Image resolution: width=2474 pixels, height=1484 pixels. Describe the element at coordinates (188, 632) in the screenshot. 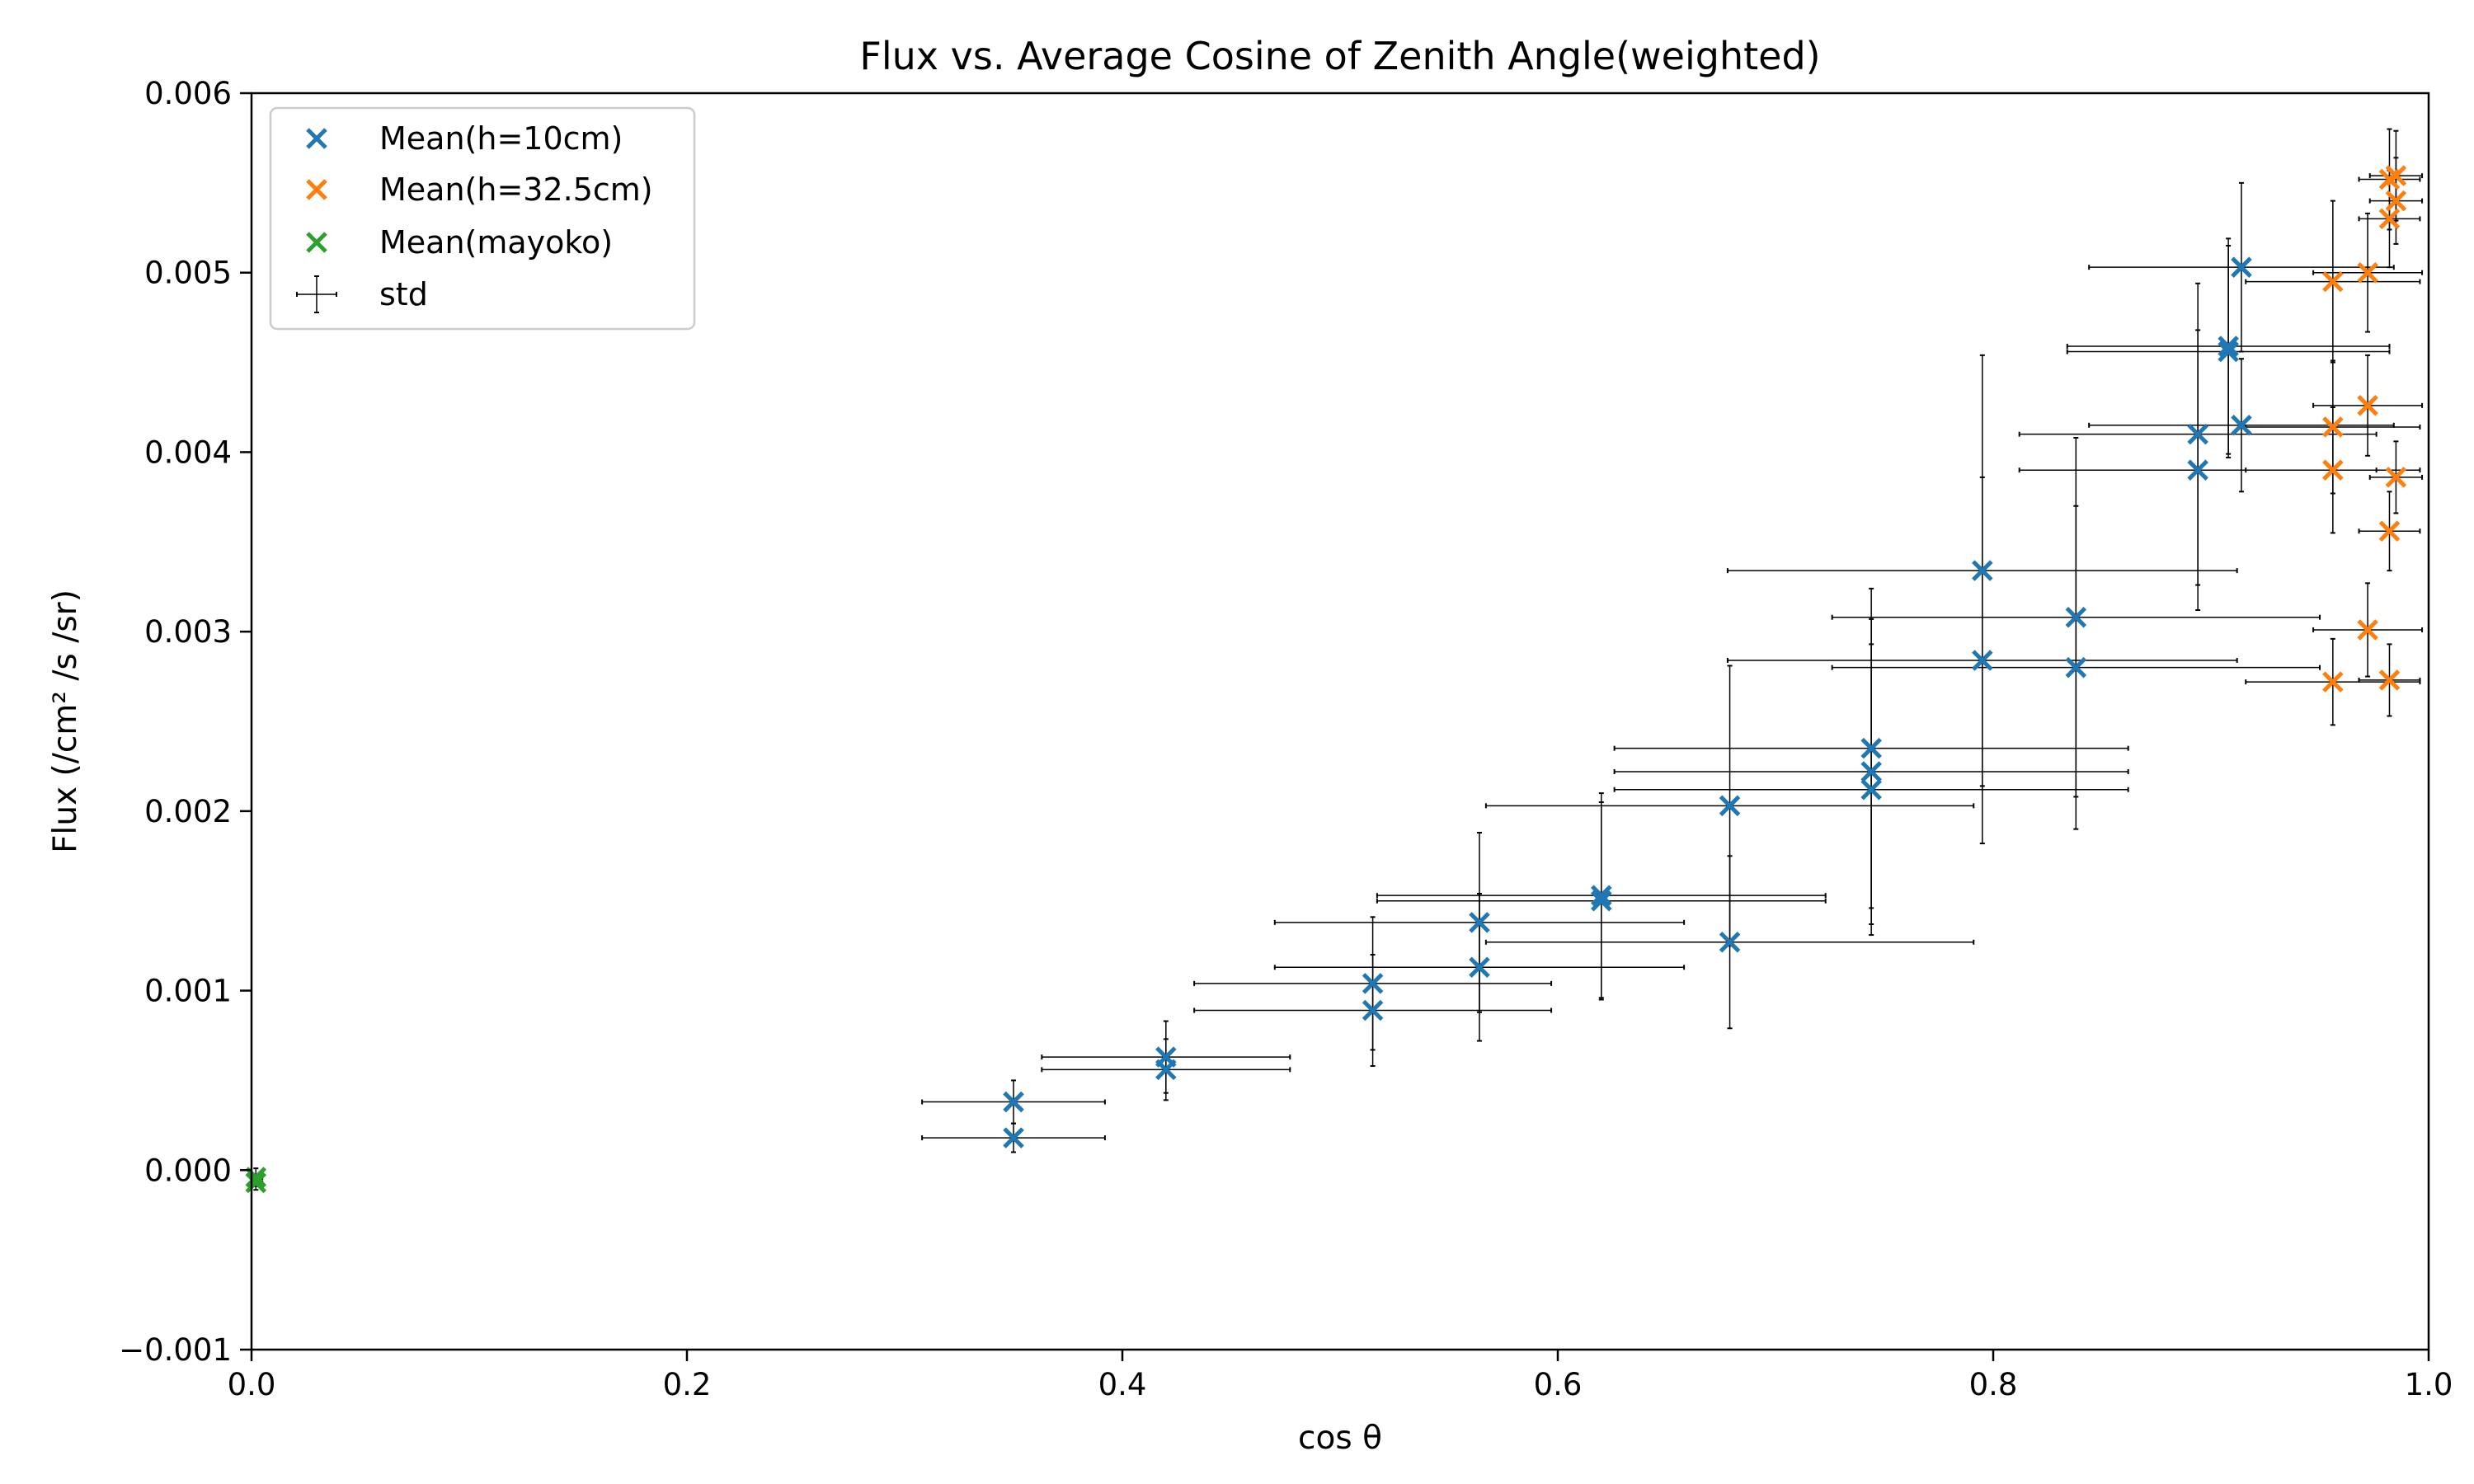

I see `y-tick-label: 0.003` at that location.